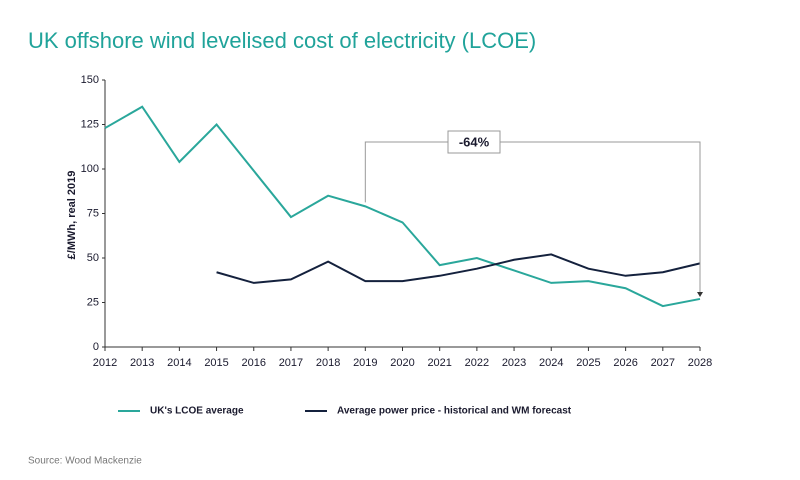 This screenshot has width=800, height=480. What do you see at coordinates (93, 302) in the screenshot?
I see `y-tick-label: 25` at bounding box center [93, 302].